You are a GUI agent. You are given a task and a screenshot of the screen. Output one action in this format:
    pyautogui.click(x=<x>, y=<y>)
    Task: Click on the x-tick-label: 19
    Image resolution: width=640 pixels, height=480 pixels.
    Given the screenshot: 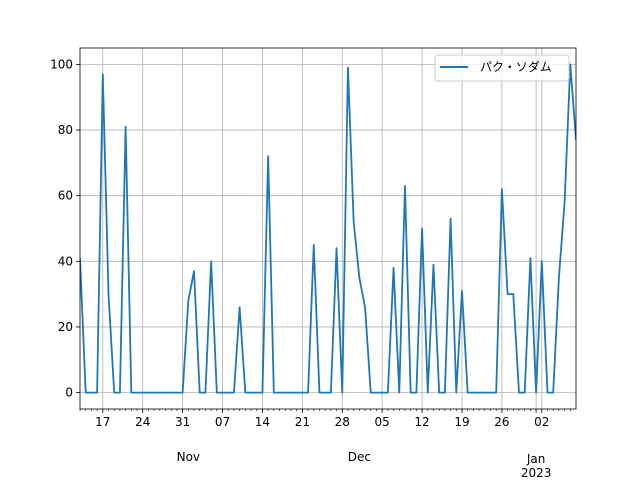 What is the action you would take?
    pyautogui.click(x=461, y=422)
    